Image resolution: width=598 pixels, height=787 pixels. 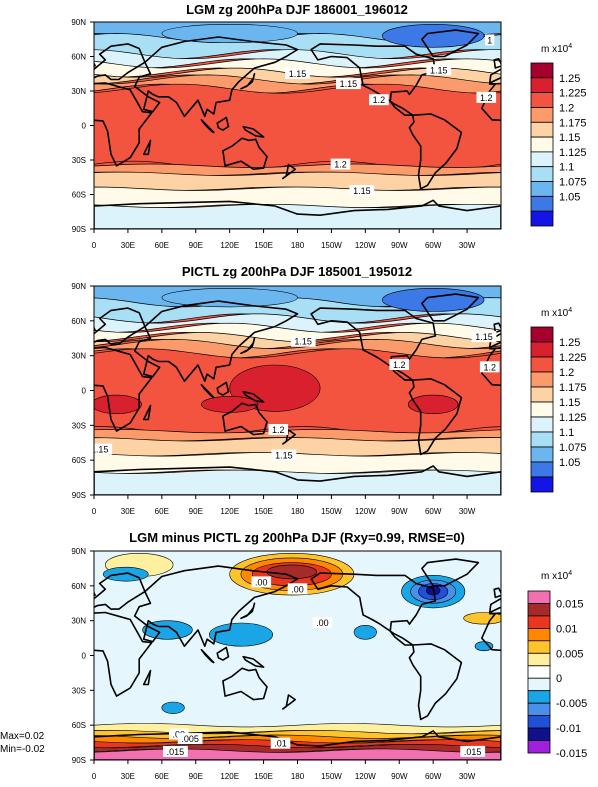 What do you see at coordinates (94, 245) in the screenshot?
I see `x-tick-label: 0` at bounding box center [94, 245].